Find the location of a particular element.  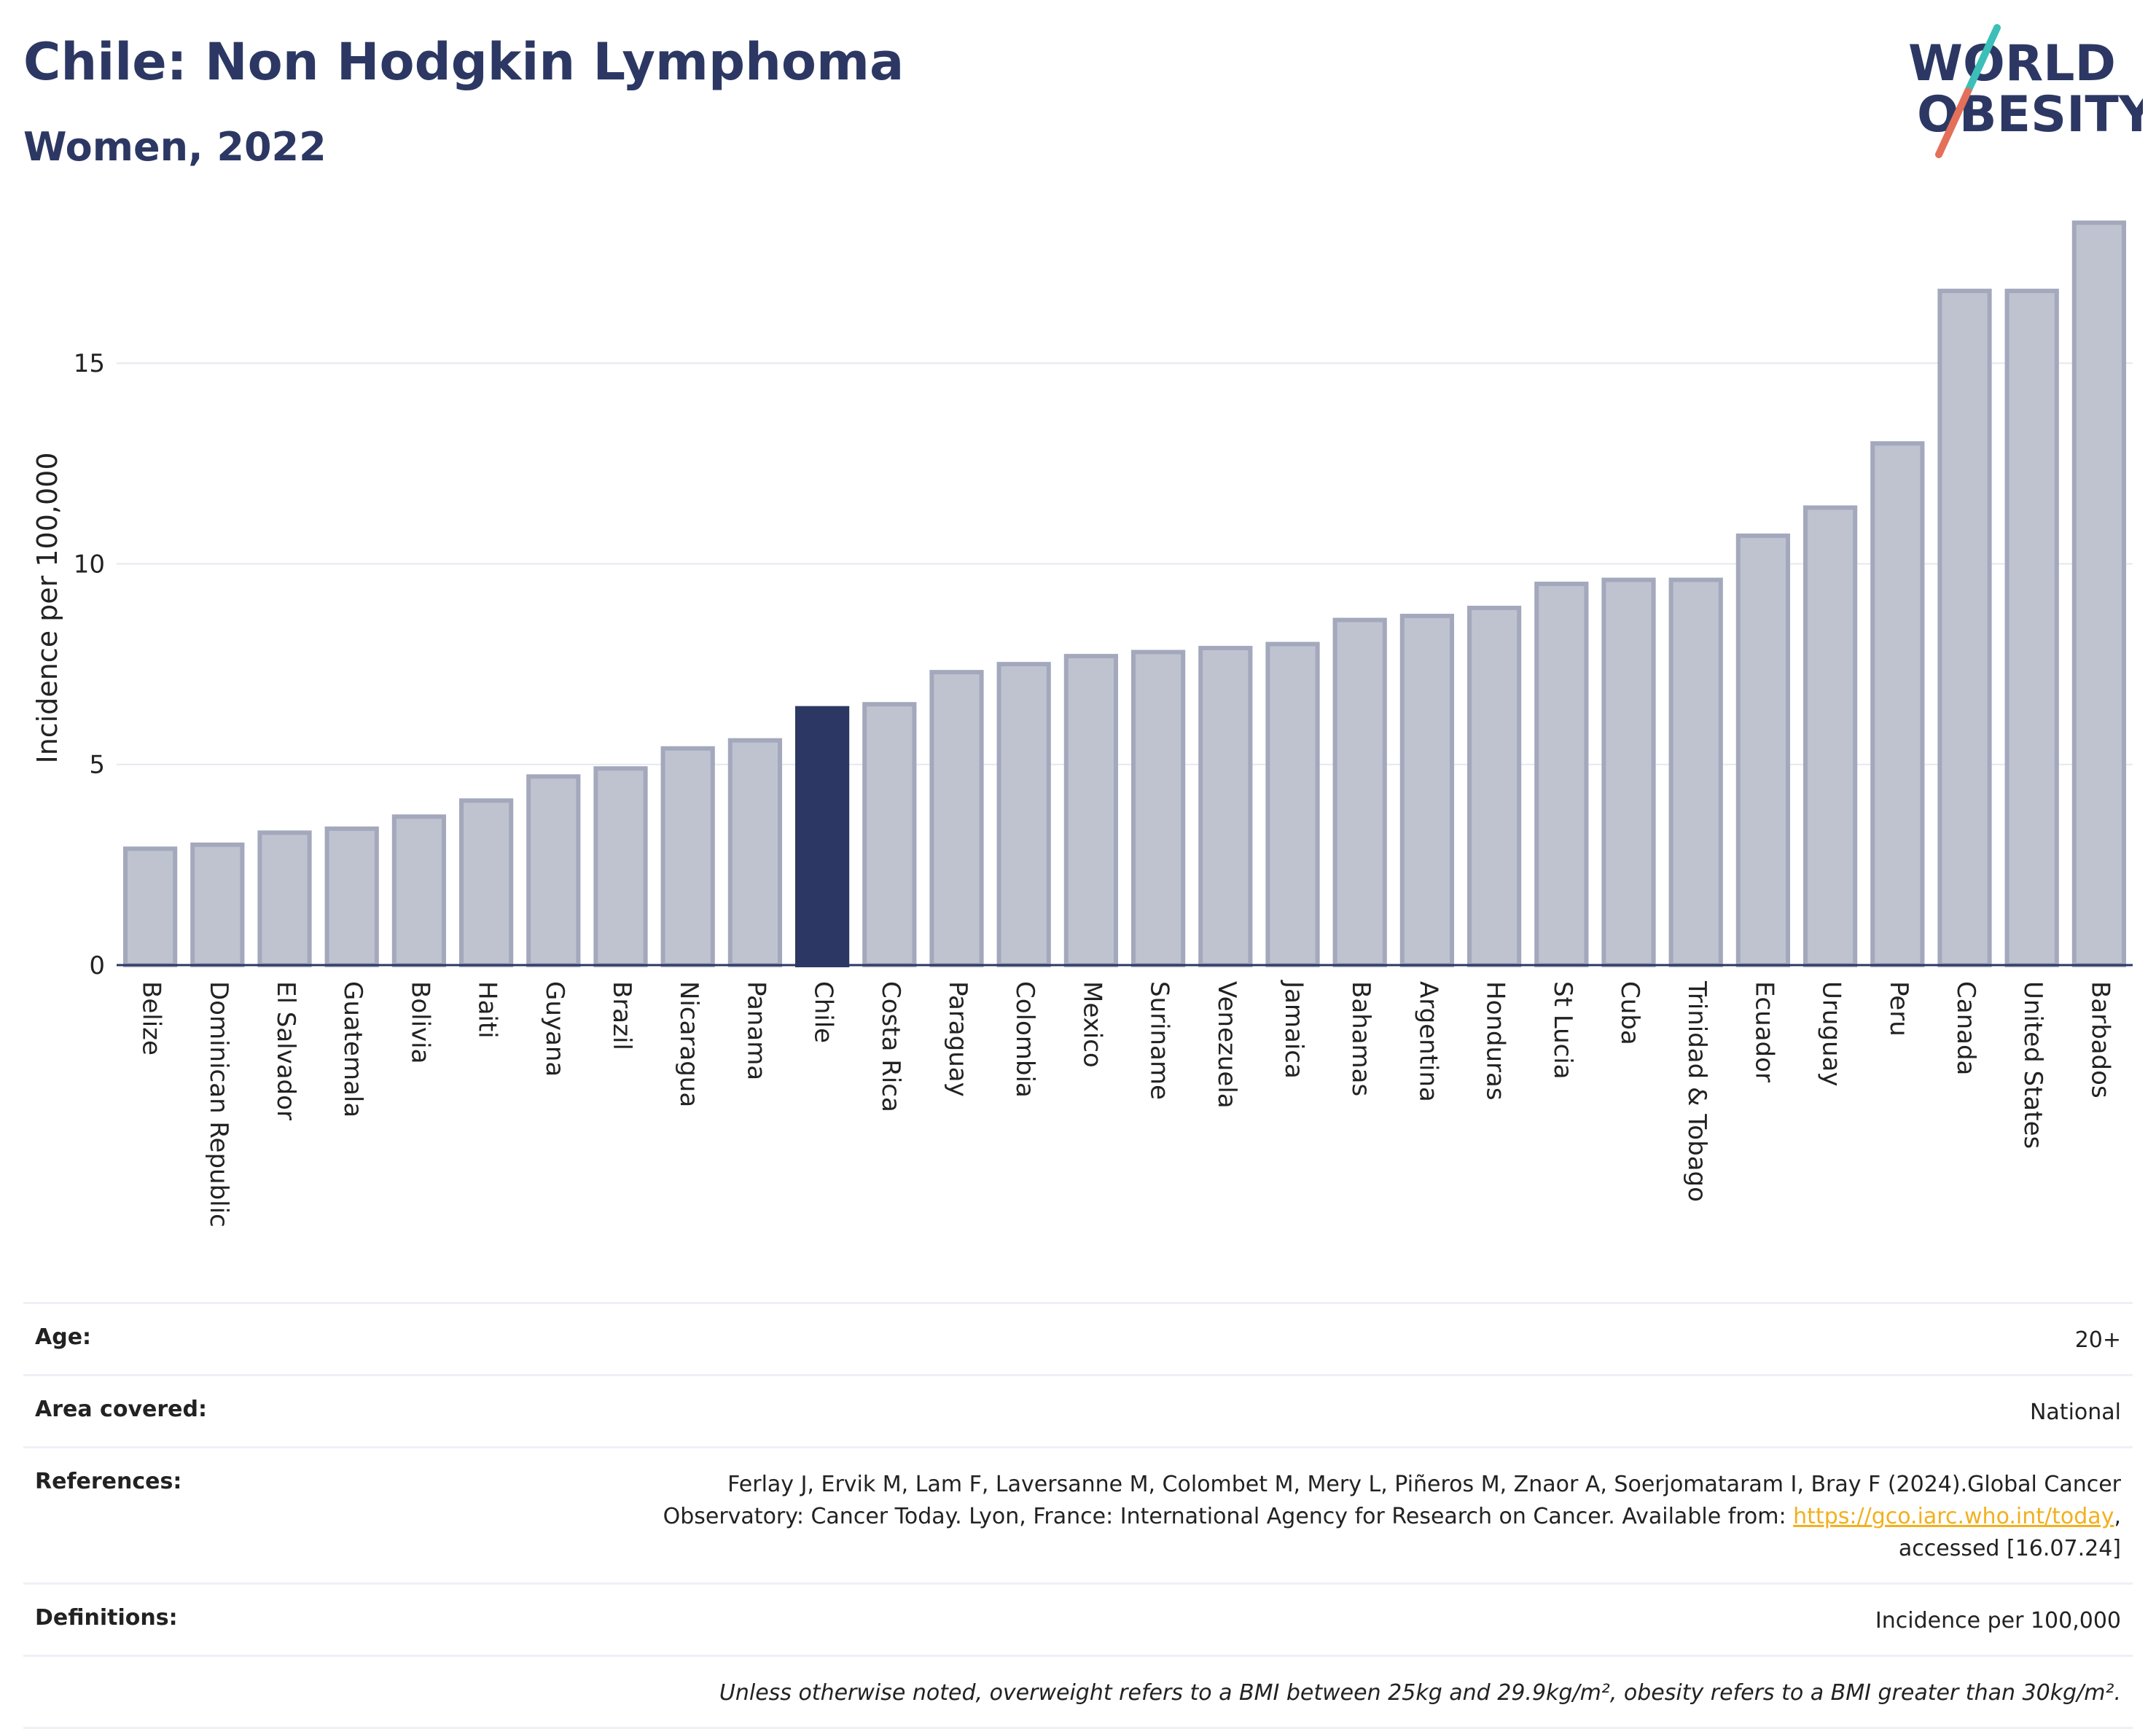

bar-bolivia is located at coordinates (419, 891).